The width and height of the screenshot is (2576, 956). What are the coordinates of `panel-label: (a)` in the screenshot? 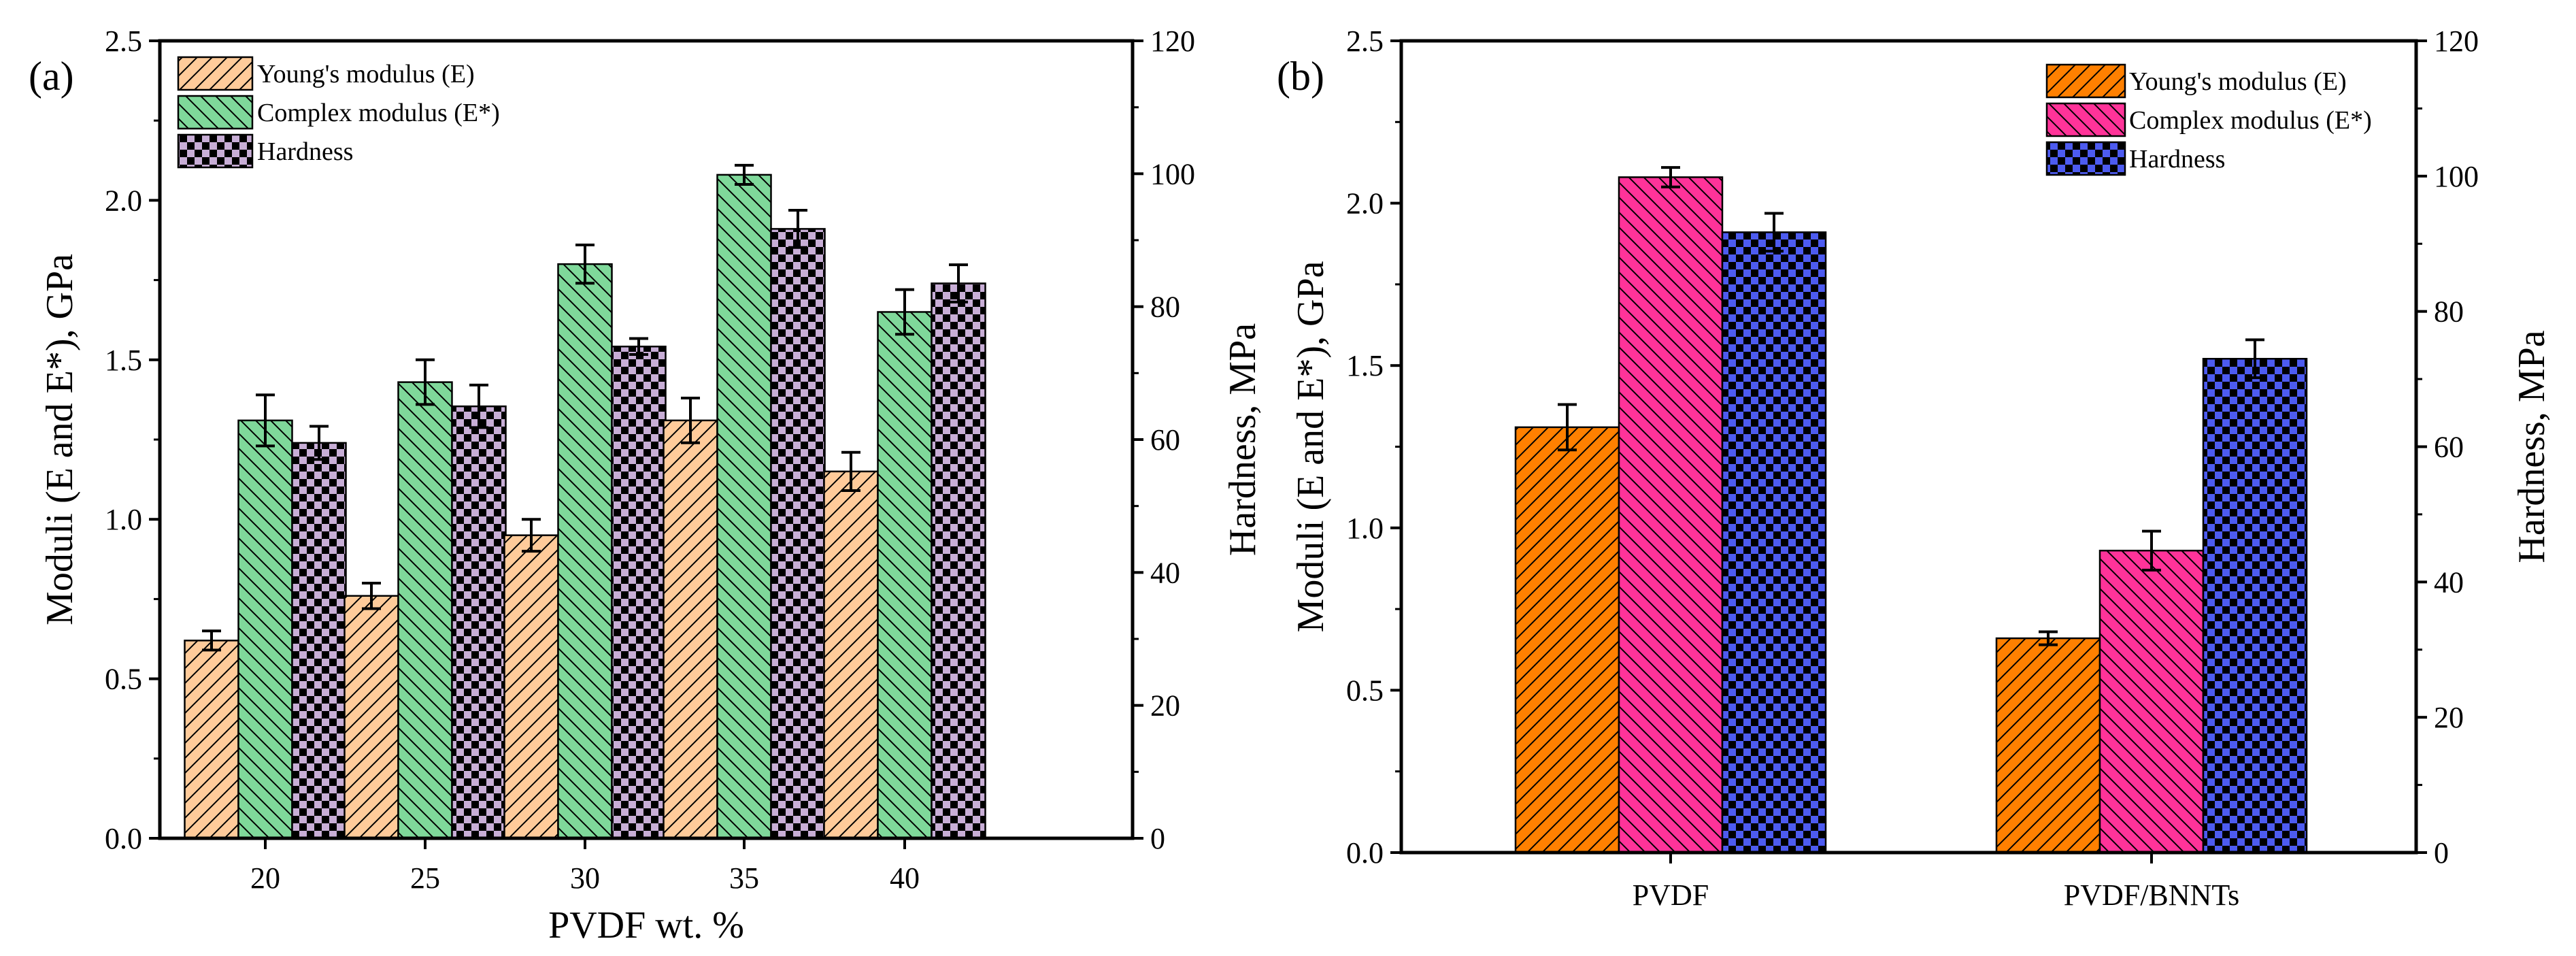 It's located at (51, 76).